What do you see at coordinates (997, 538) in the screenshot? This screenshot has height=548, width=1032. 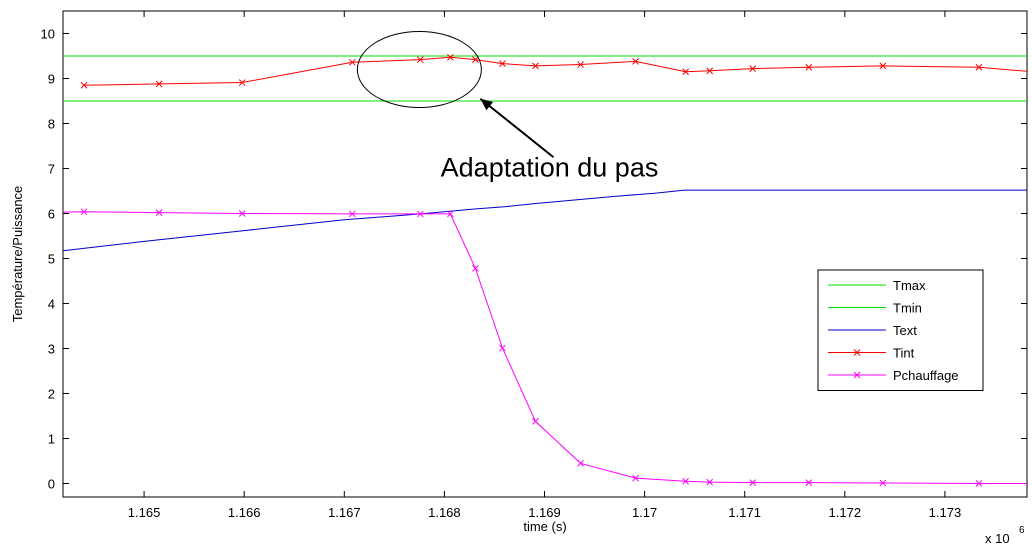 I see `x-multiplier: x 10` at bounding box center [997, 538].